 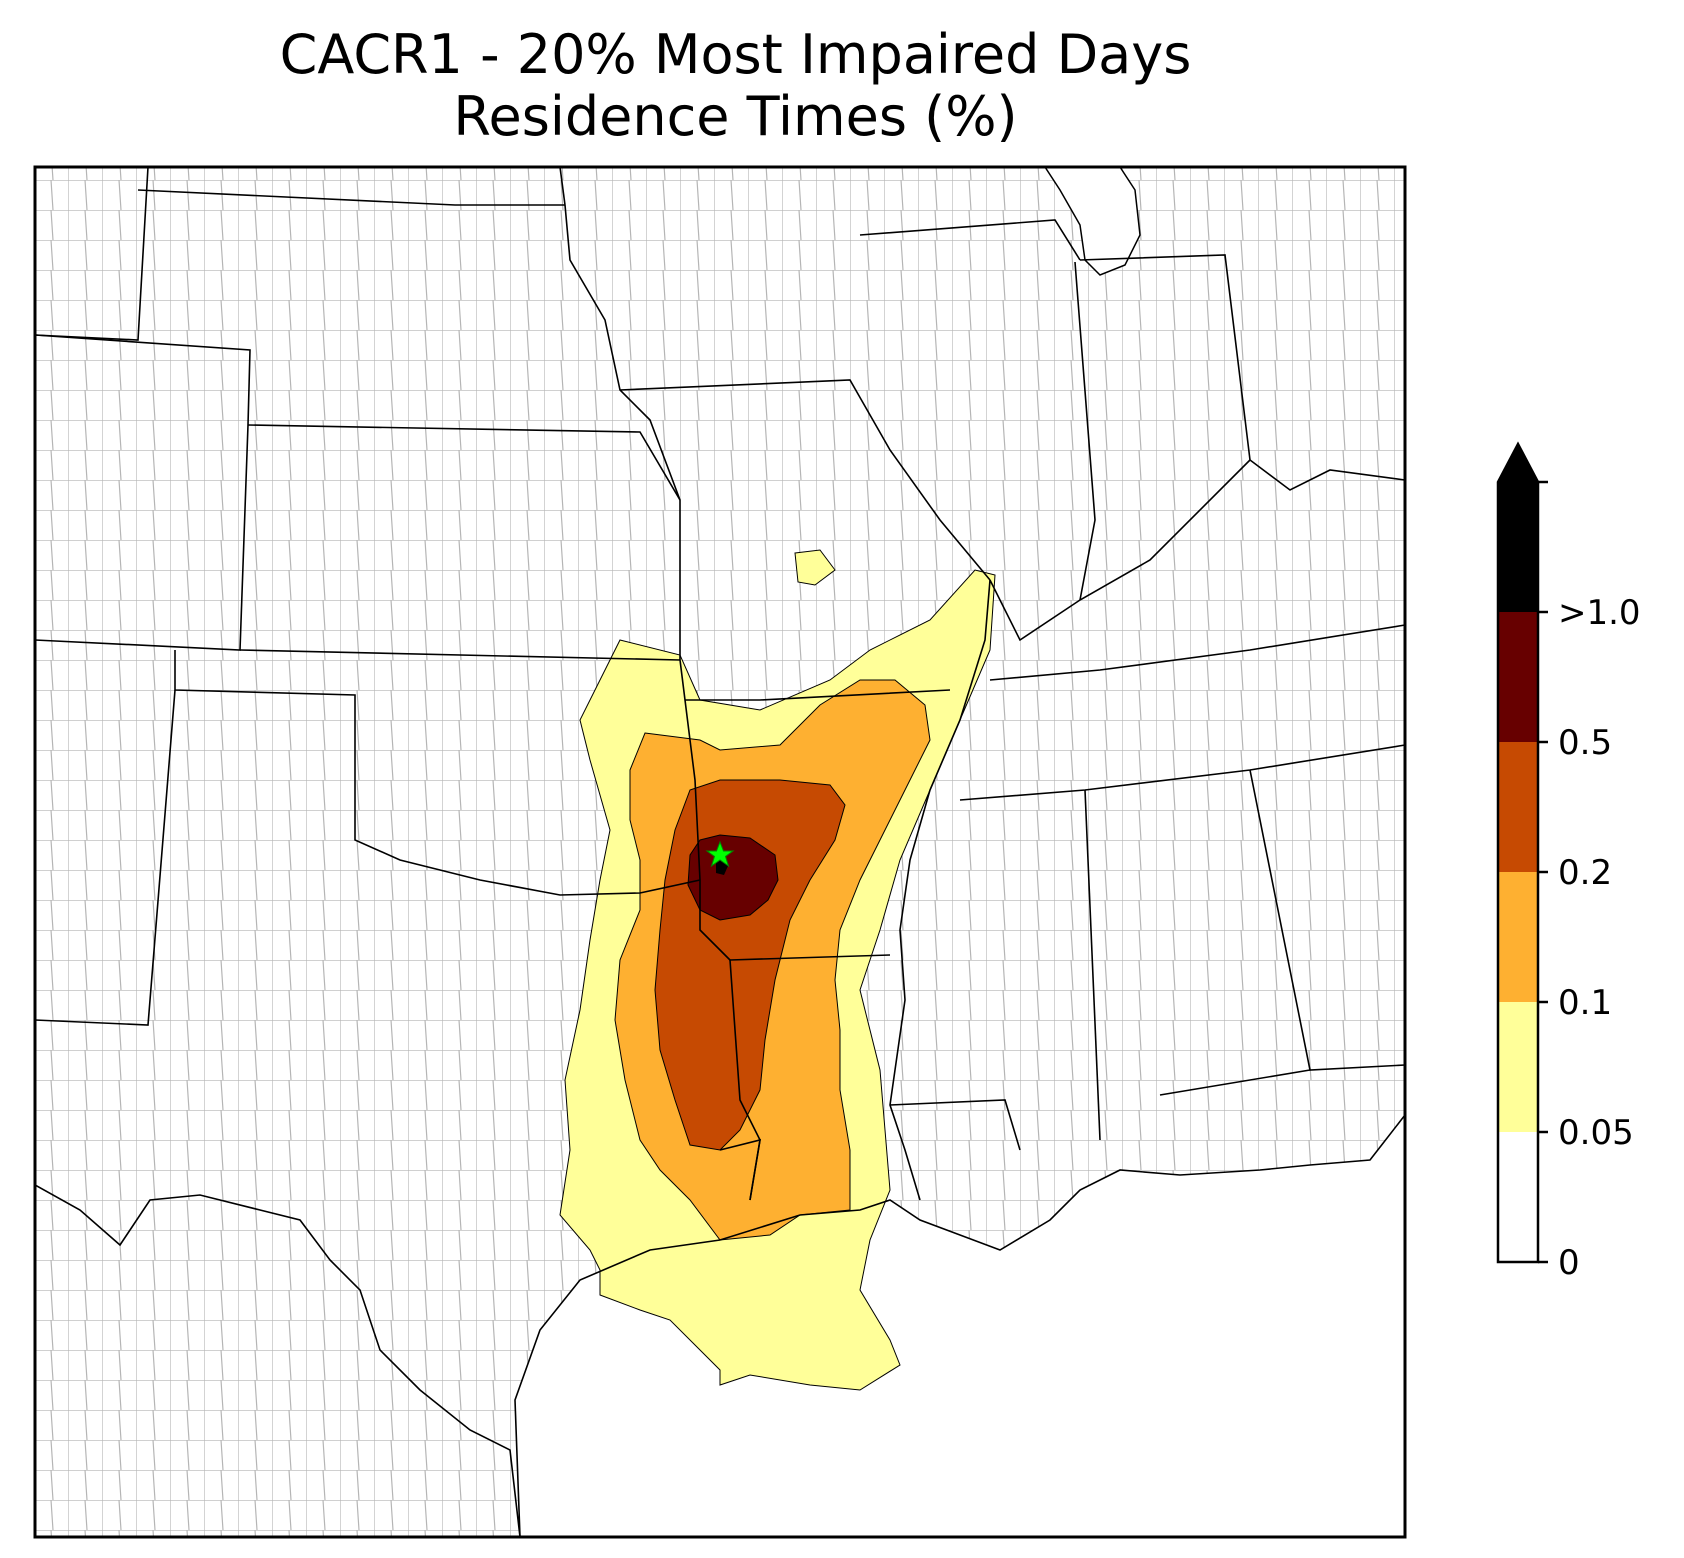 I want to click on title-line-1: CACR1 - 20% Most Impaired Days, so click(x=735, y=54).